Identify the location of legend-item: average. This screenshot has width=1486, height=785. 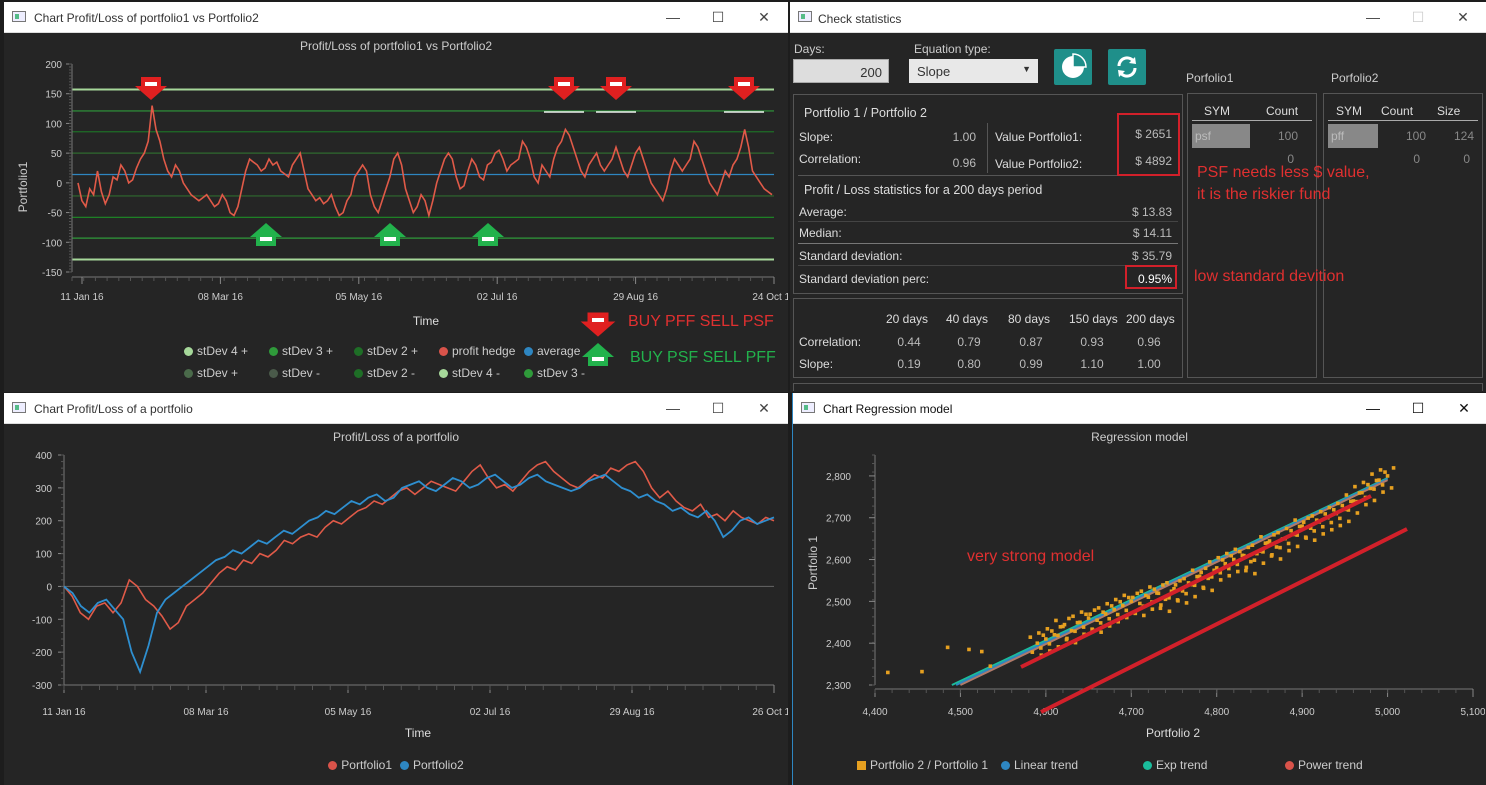
(552, 351).